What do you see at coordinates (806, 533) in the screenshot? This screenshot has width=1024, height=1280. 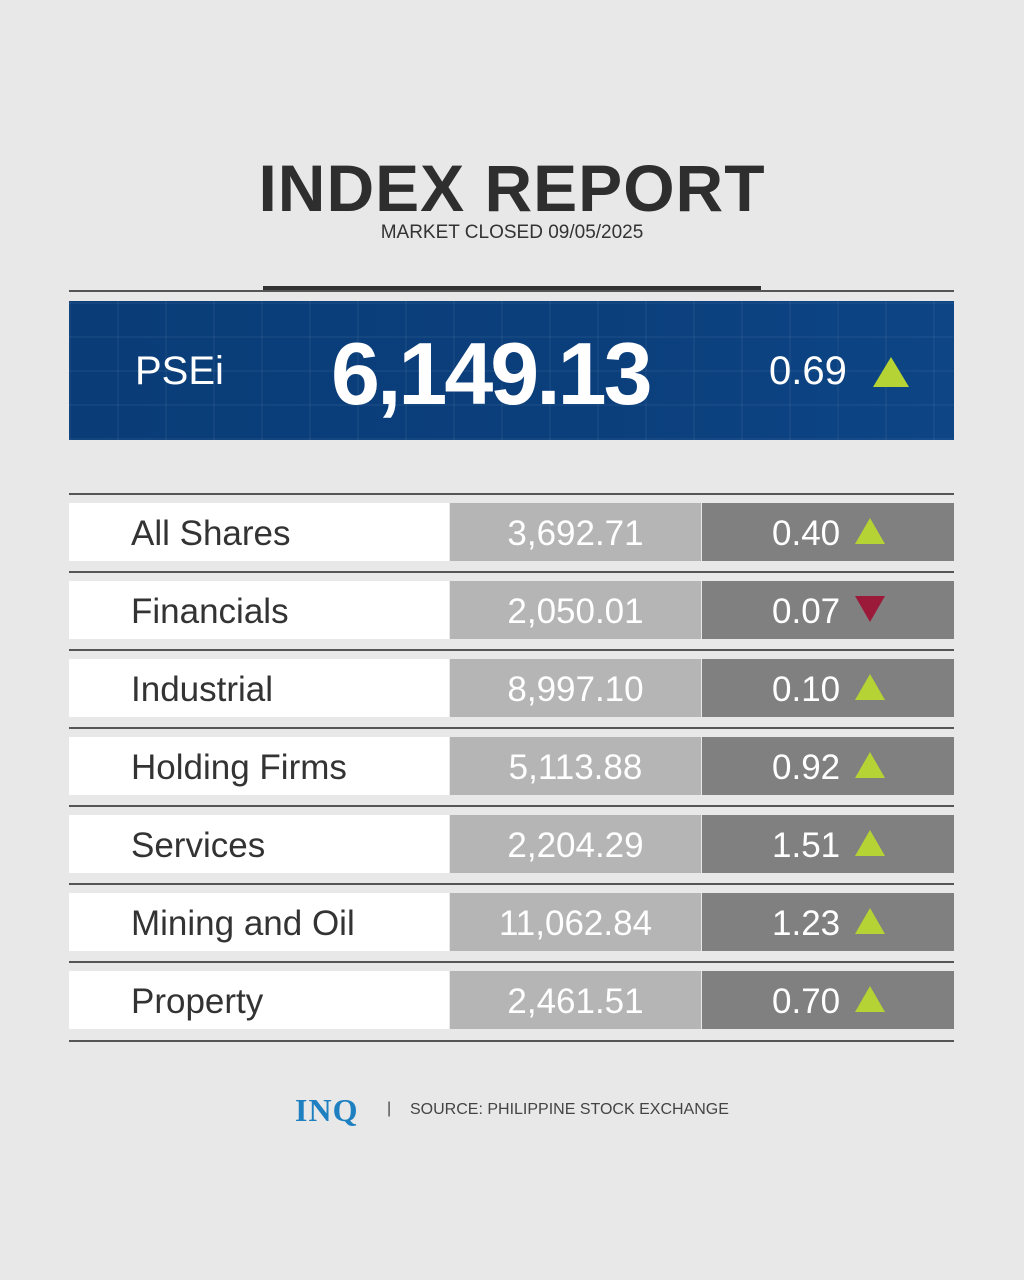 I see `index-change: 0.40` at bounding box center [806, 533].